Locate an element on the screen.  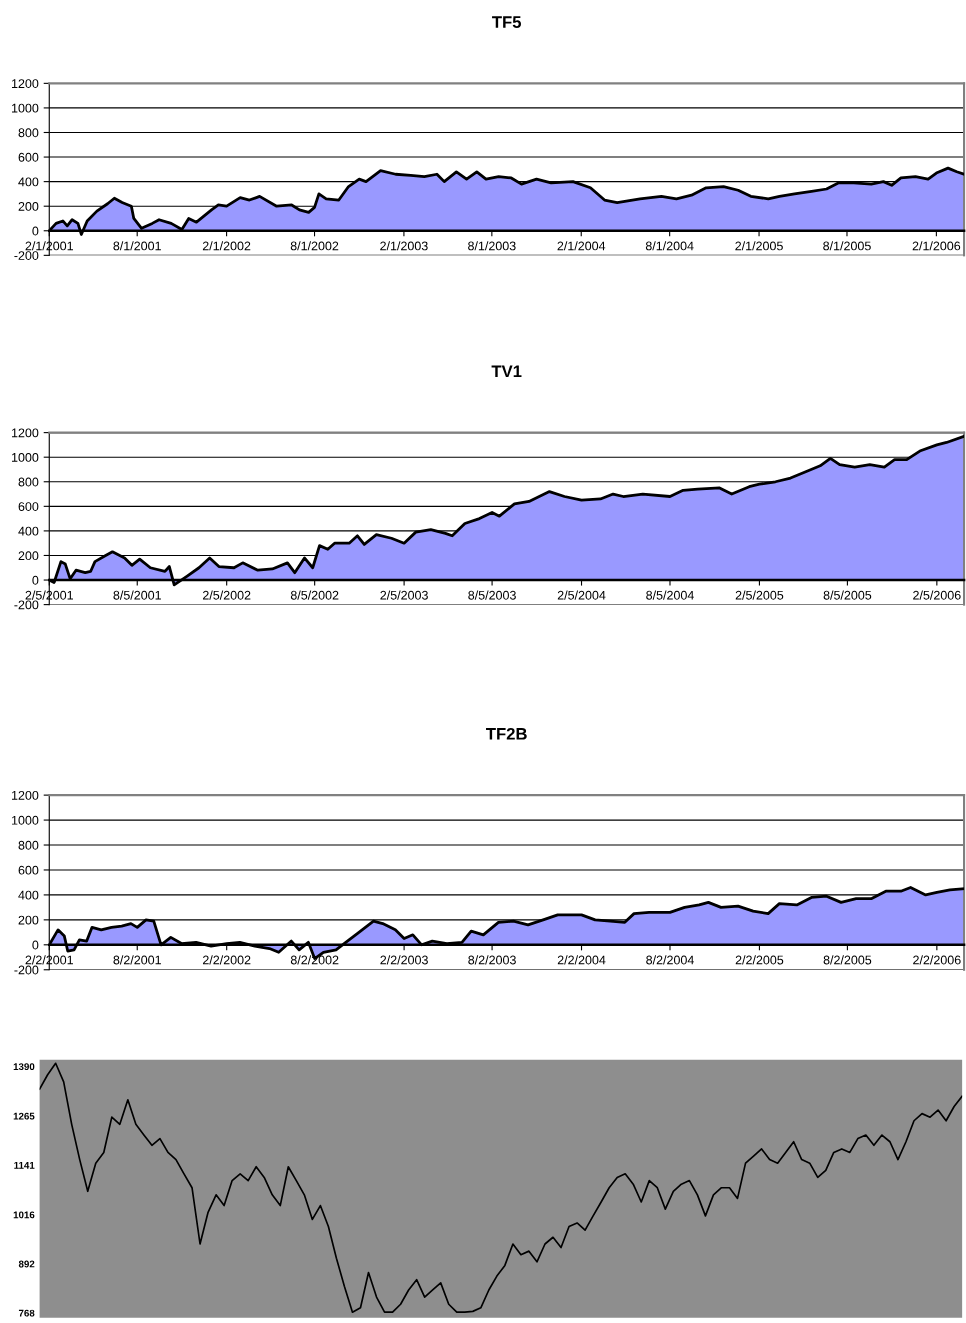
x-tick-label: 2/5/2002 is located at coordinates (226, 595).